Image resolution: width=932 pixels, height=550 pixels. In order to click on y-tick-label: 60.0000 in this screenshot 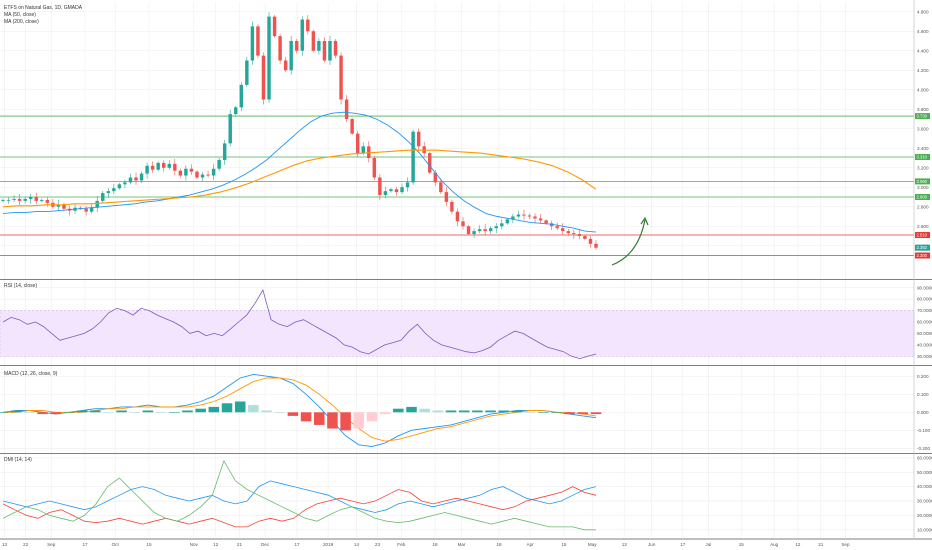, I will do `click(924, 457)`.